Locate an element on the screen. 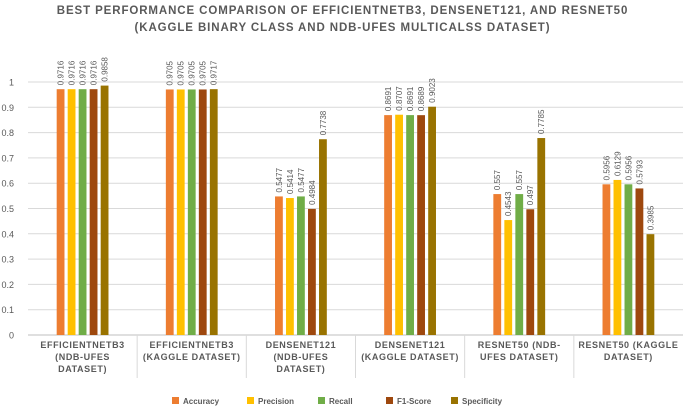 Image resolution: width=685 pixels, height=412 pixels. x-tick-label: RESNET50 (KAGGLE is located at coordinates (628, 345).